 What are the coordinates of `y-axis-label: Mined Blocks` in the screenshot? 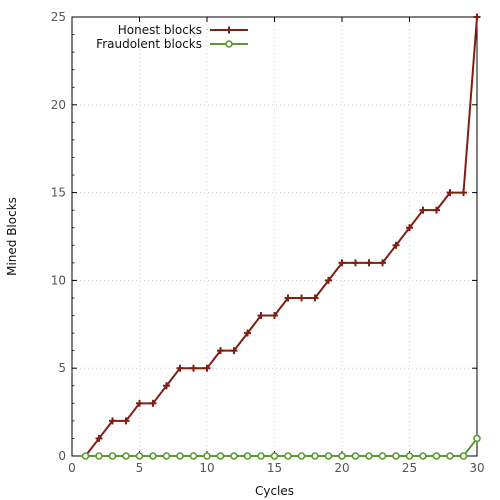 It's located at (12, 236).